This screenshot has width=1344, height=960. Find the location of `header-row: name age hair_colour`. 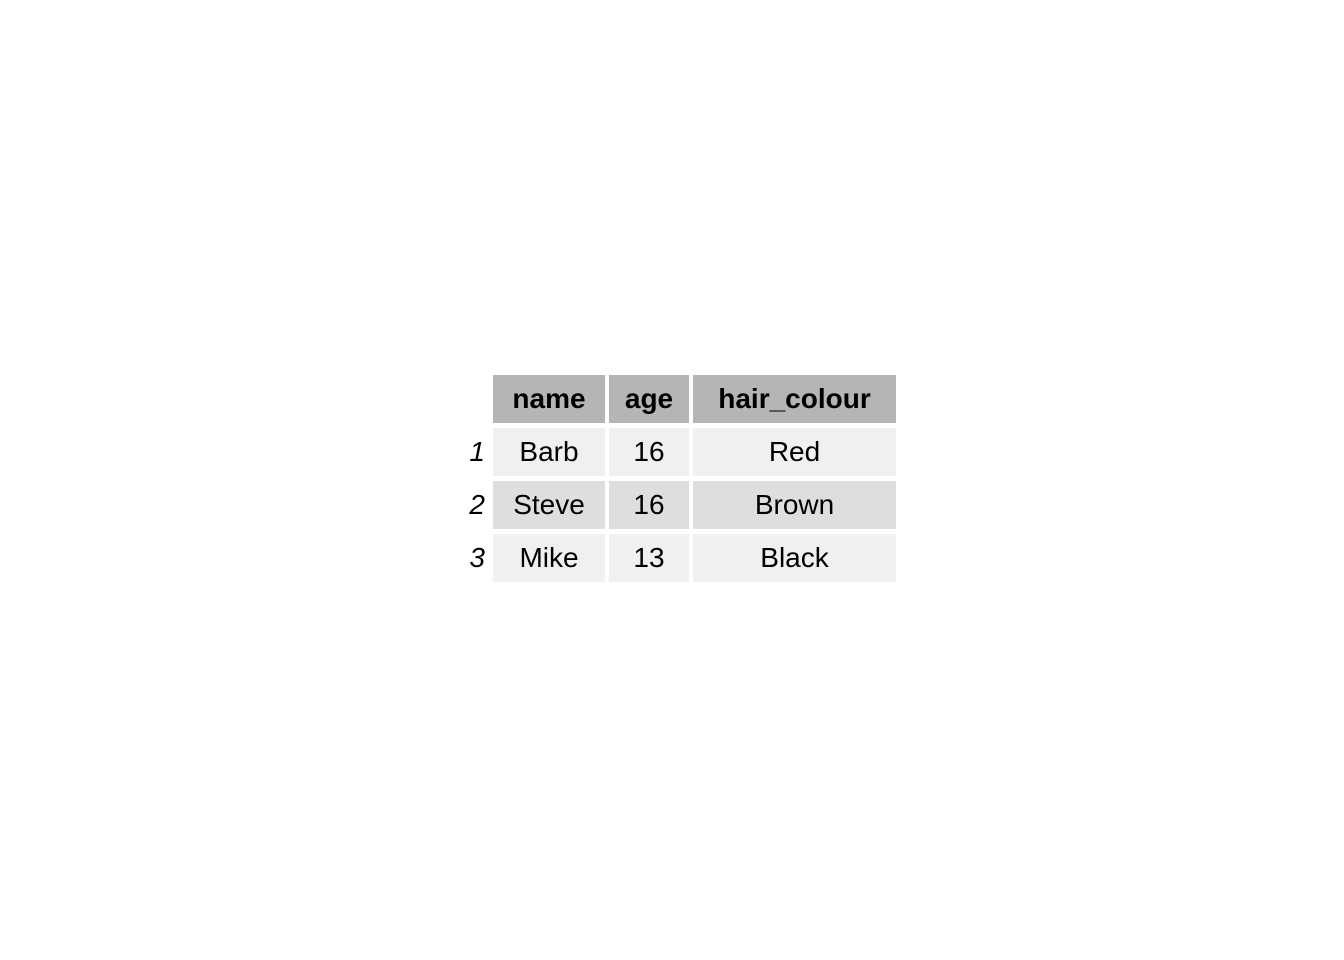

header-row: name age hair_colour is located at coordinates (680, 399).